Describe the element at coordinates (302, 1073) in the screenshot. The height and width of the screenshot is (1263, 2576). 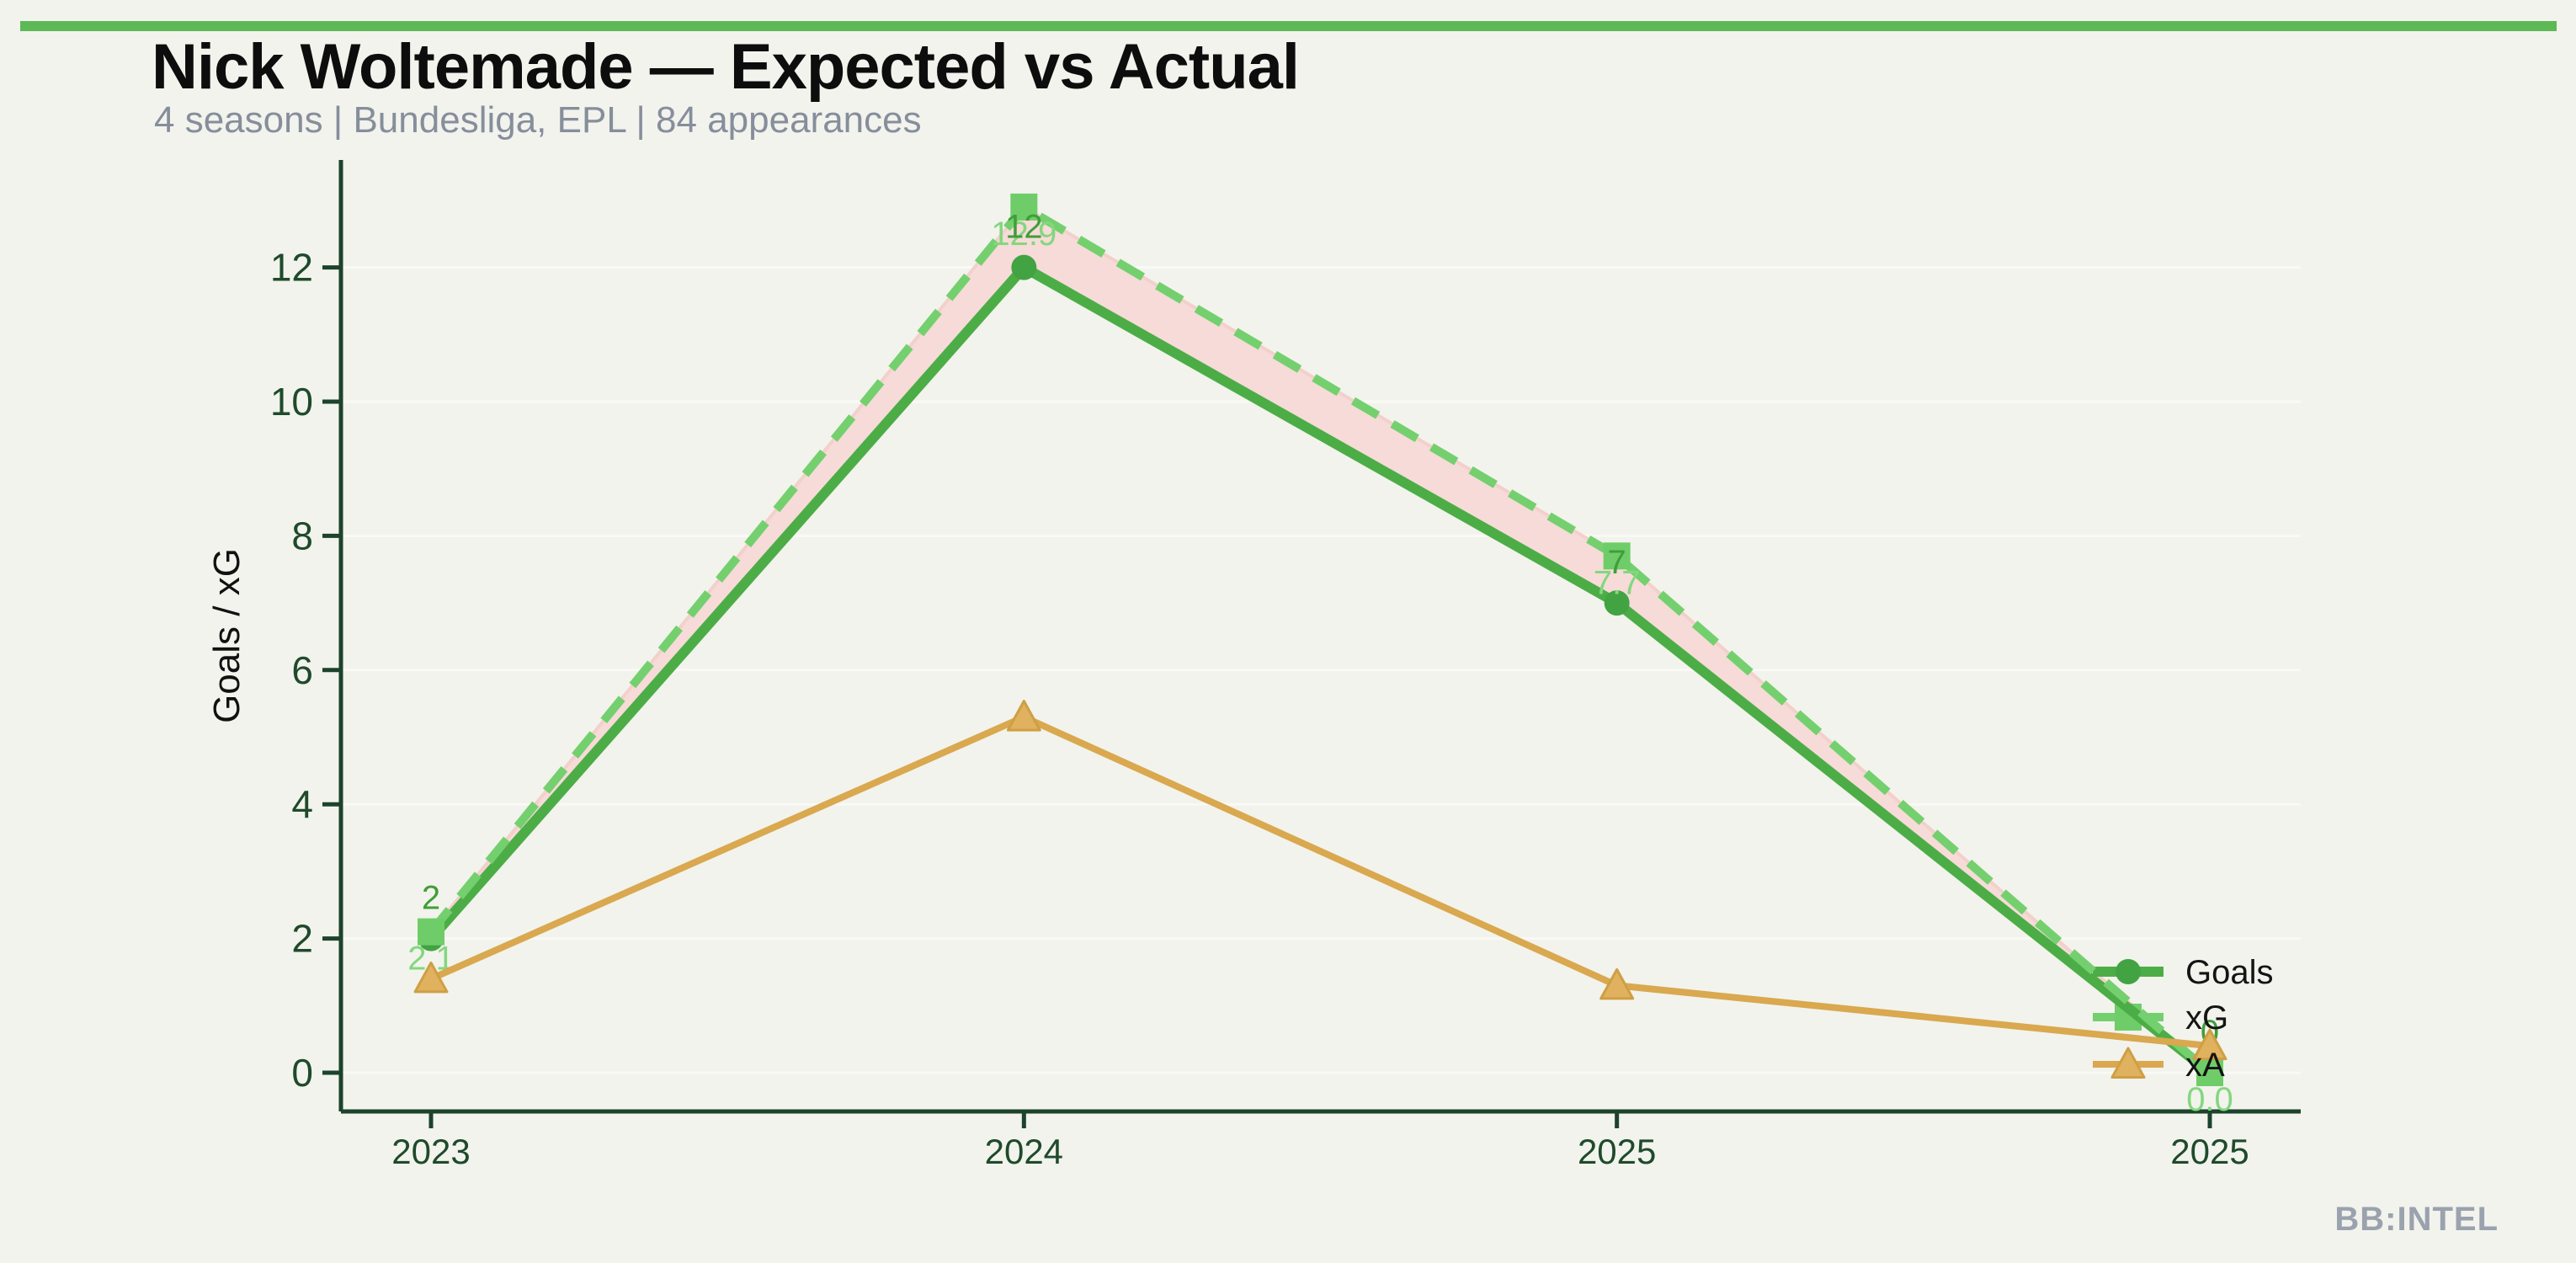
I see `y-tick-label: 0` at that location.